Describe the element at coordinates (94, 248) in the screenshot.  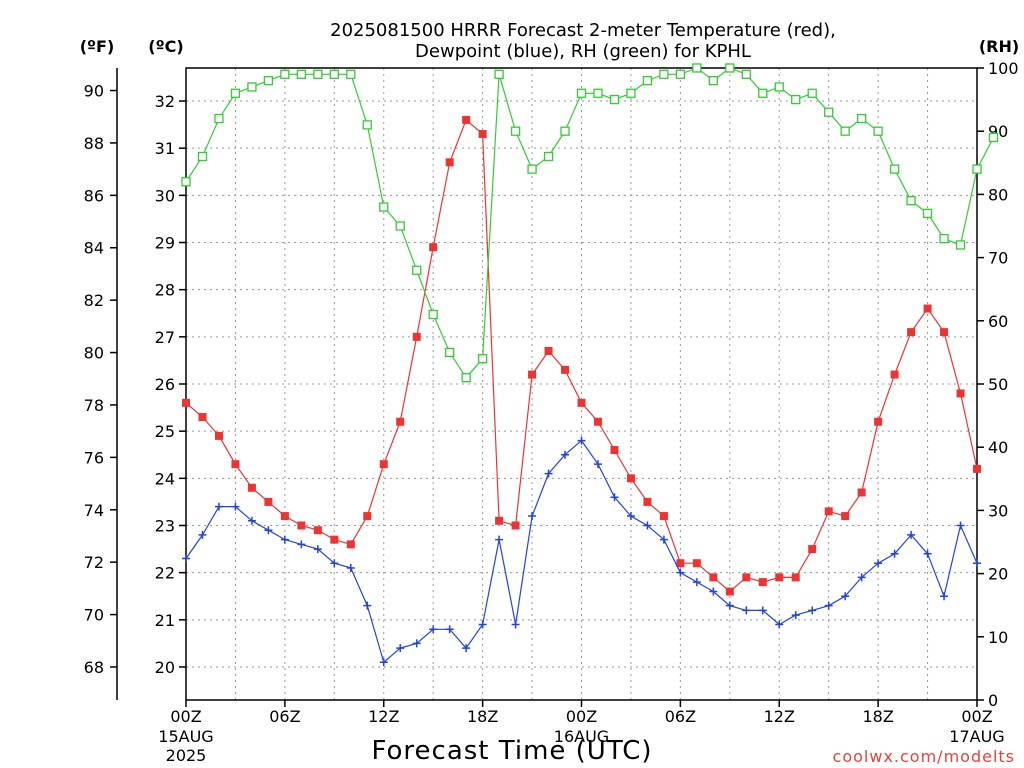
I see `fahrenheit-tick-label: 84` at that location.